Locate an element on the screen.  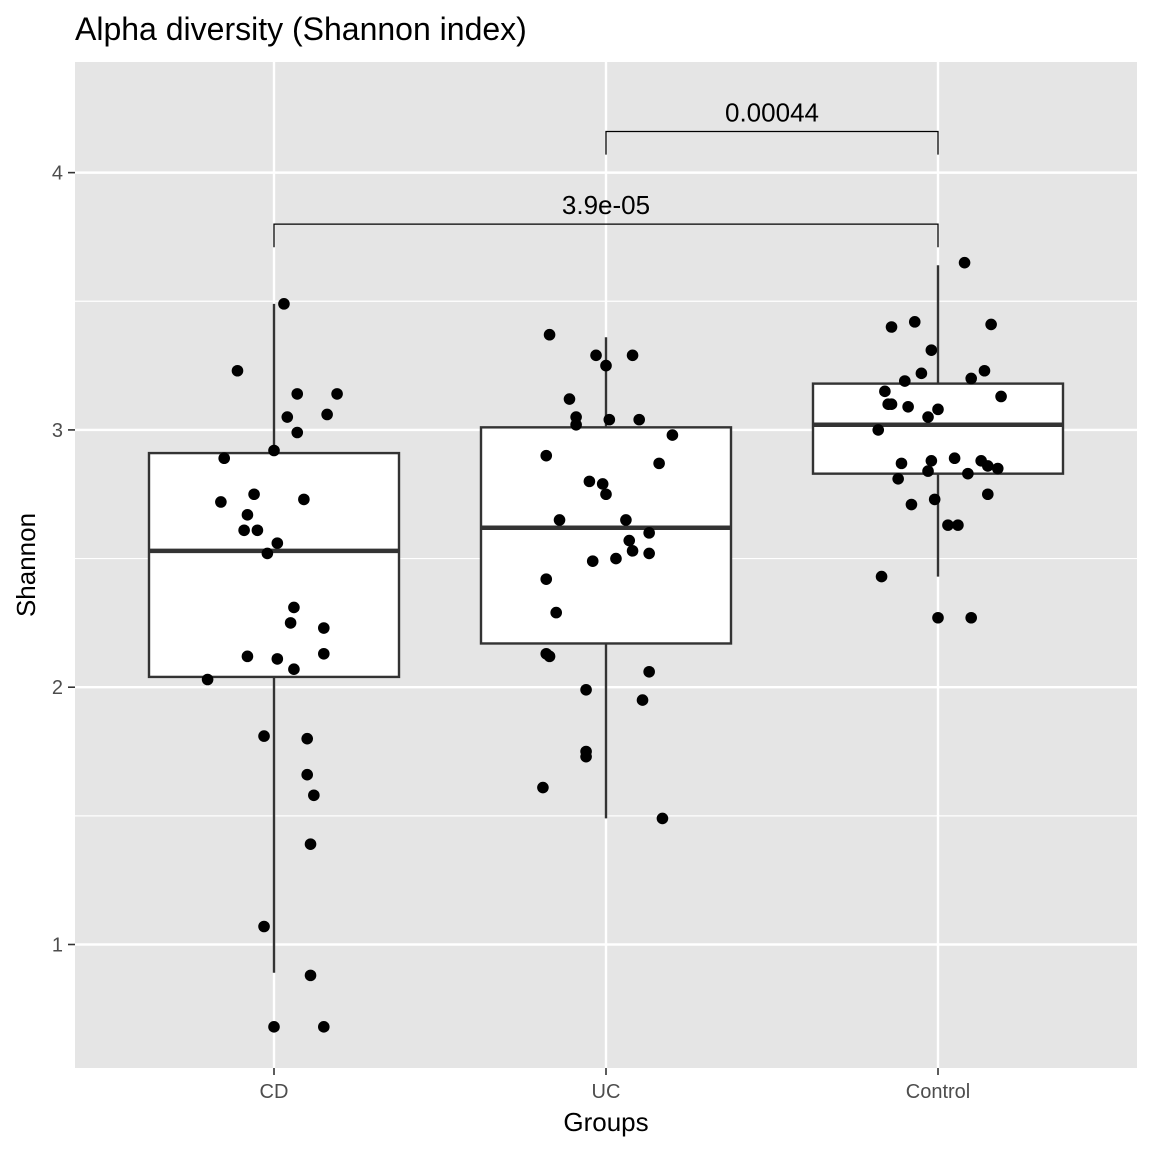
y-axis-title: Shannon is located at coordinates (26, 565).